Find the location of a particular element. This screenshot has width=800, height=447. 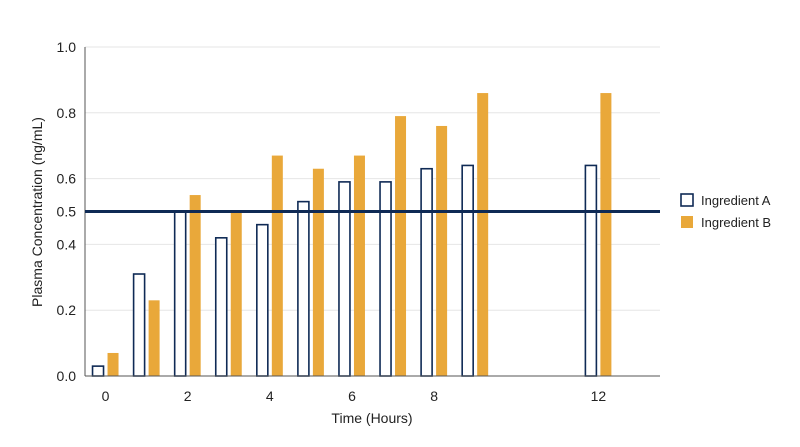

legend-label-ingredient-a: Ingredient A is located at coordinates (736, 200).